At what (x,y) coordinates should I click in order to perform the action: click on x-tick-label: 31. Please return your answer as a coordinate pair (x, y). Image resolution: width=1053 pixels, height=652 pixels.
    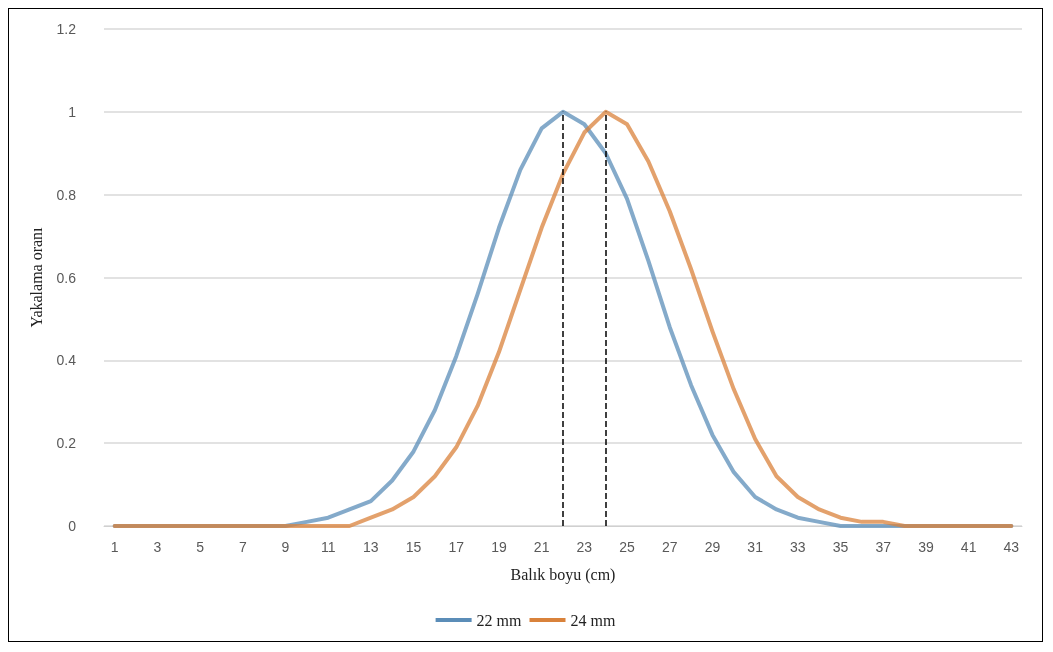
    Looking at the image, I should click on (755, 547).